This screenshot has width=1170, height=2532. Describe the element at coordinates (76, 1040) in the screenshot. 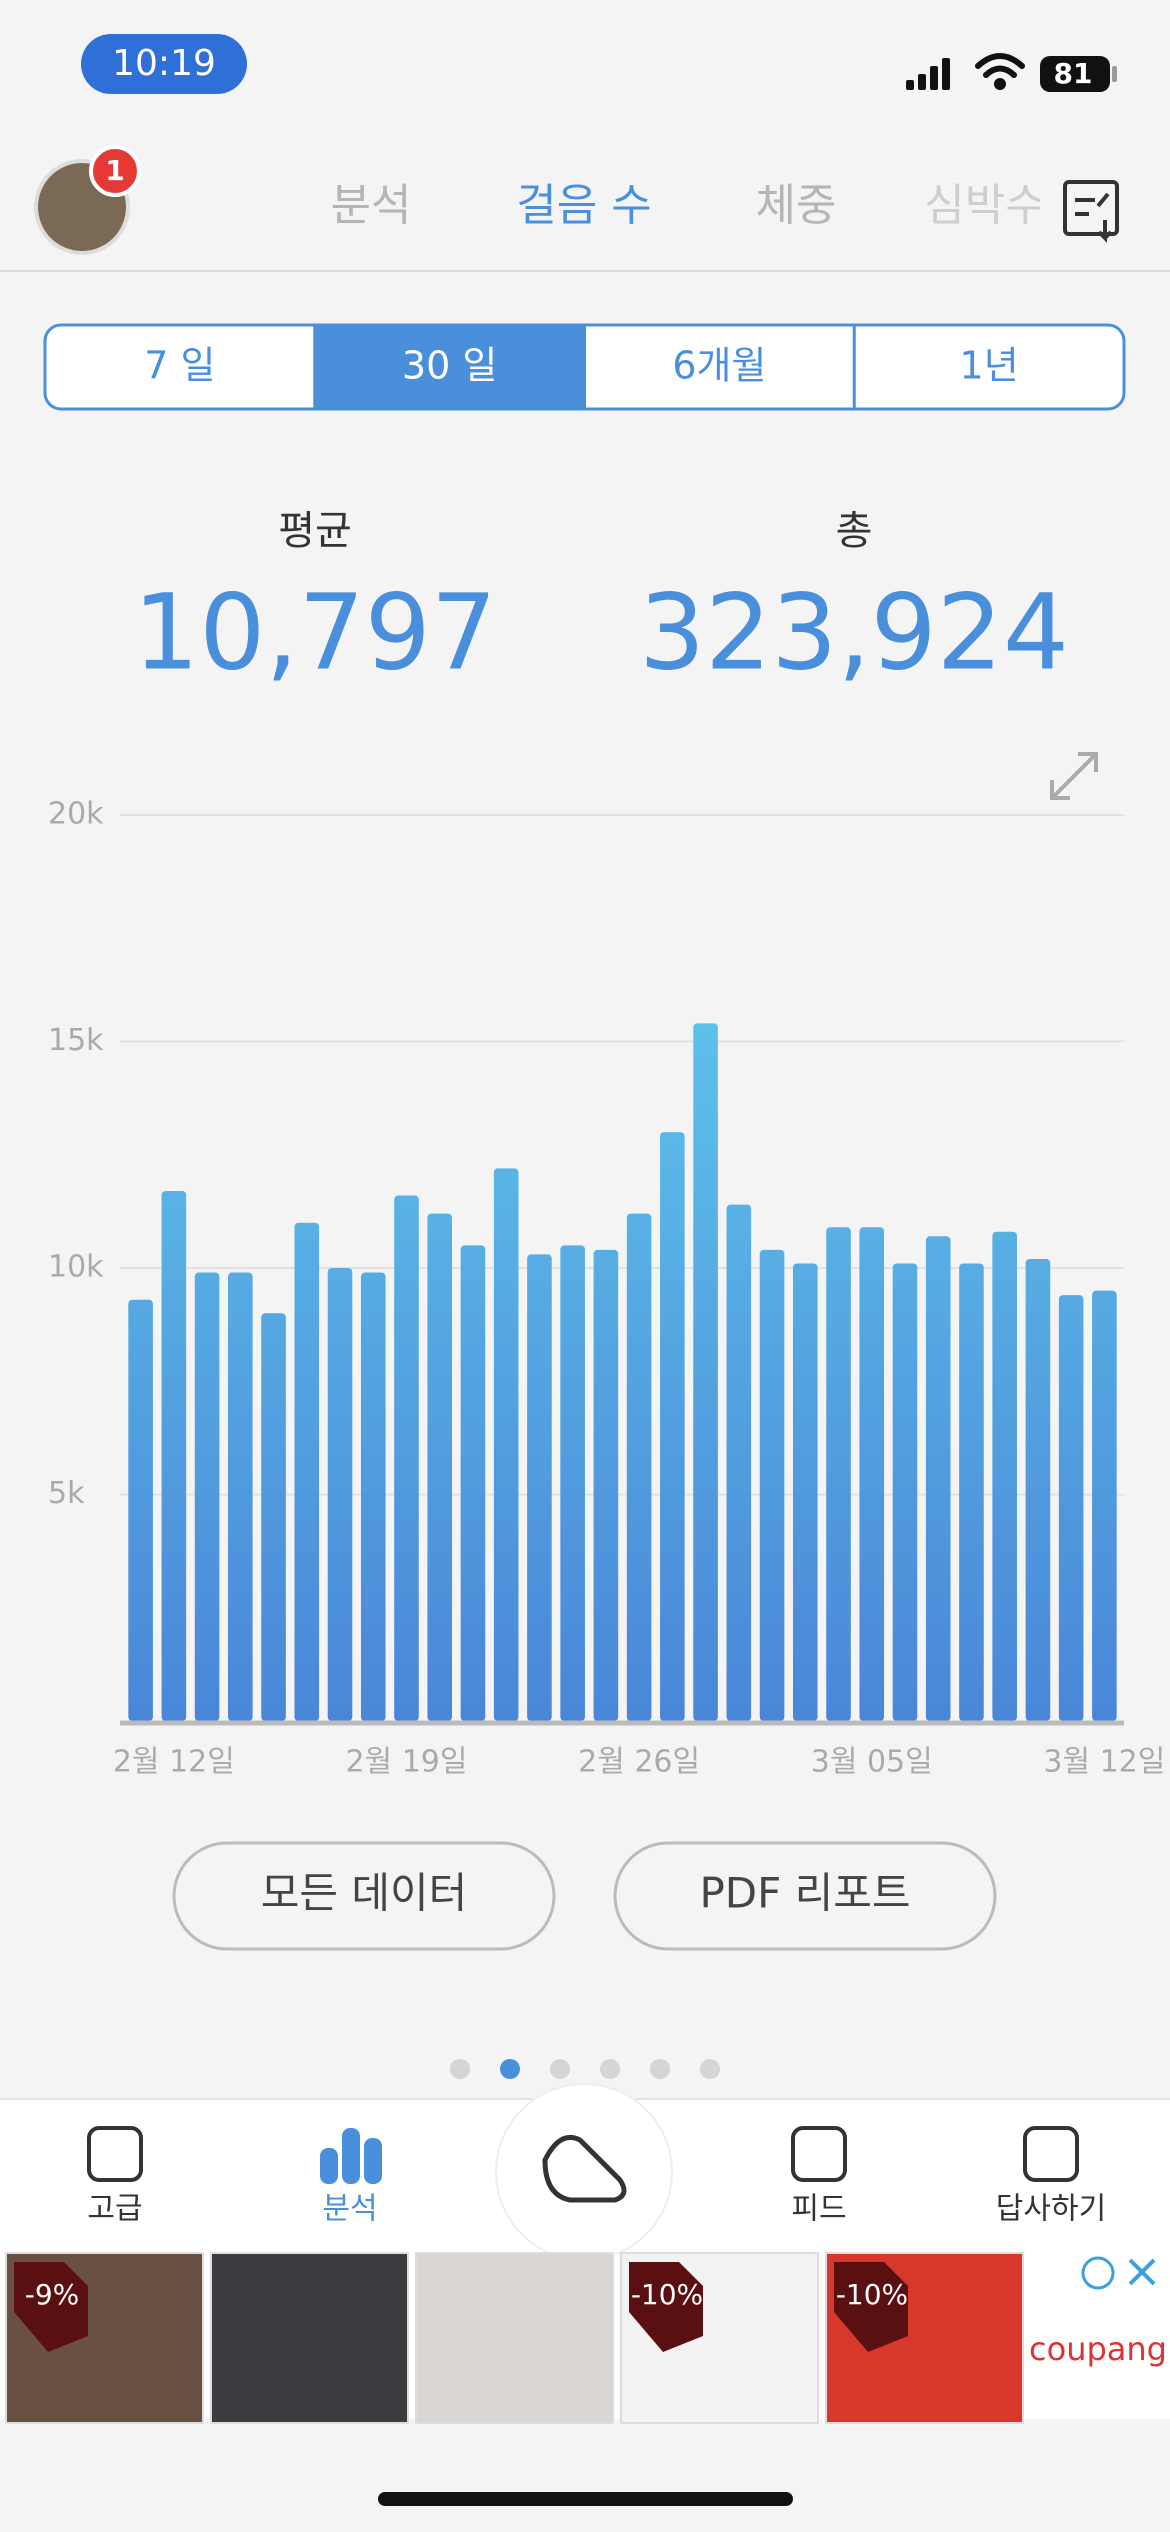

I see `y-tick-label: 15k` at that location.